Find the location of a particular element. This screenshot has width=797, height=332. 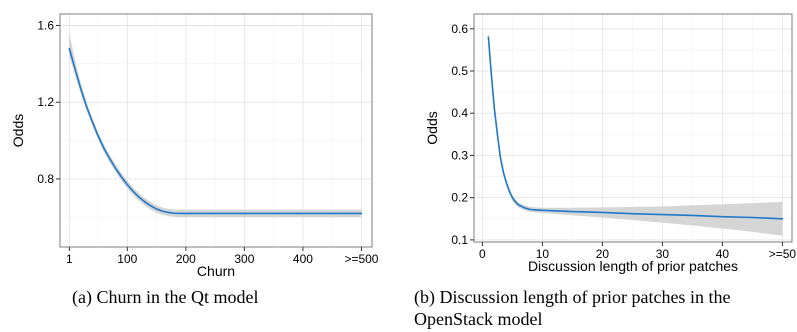

y-tick-label: 0.4 is located at coordinates (459, 113).